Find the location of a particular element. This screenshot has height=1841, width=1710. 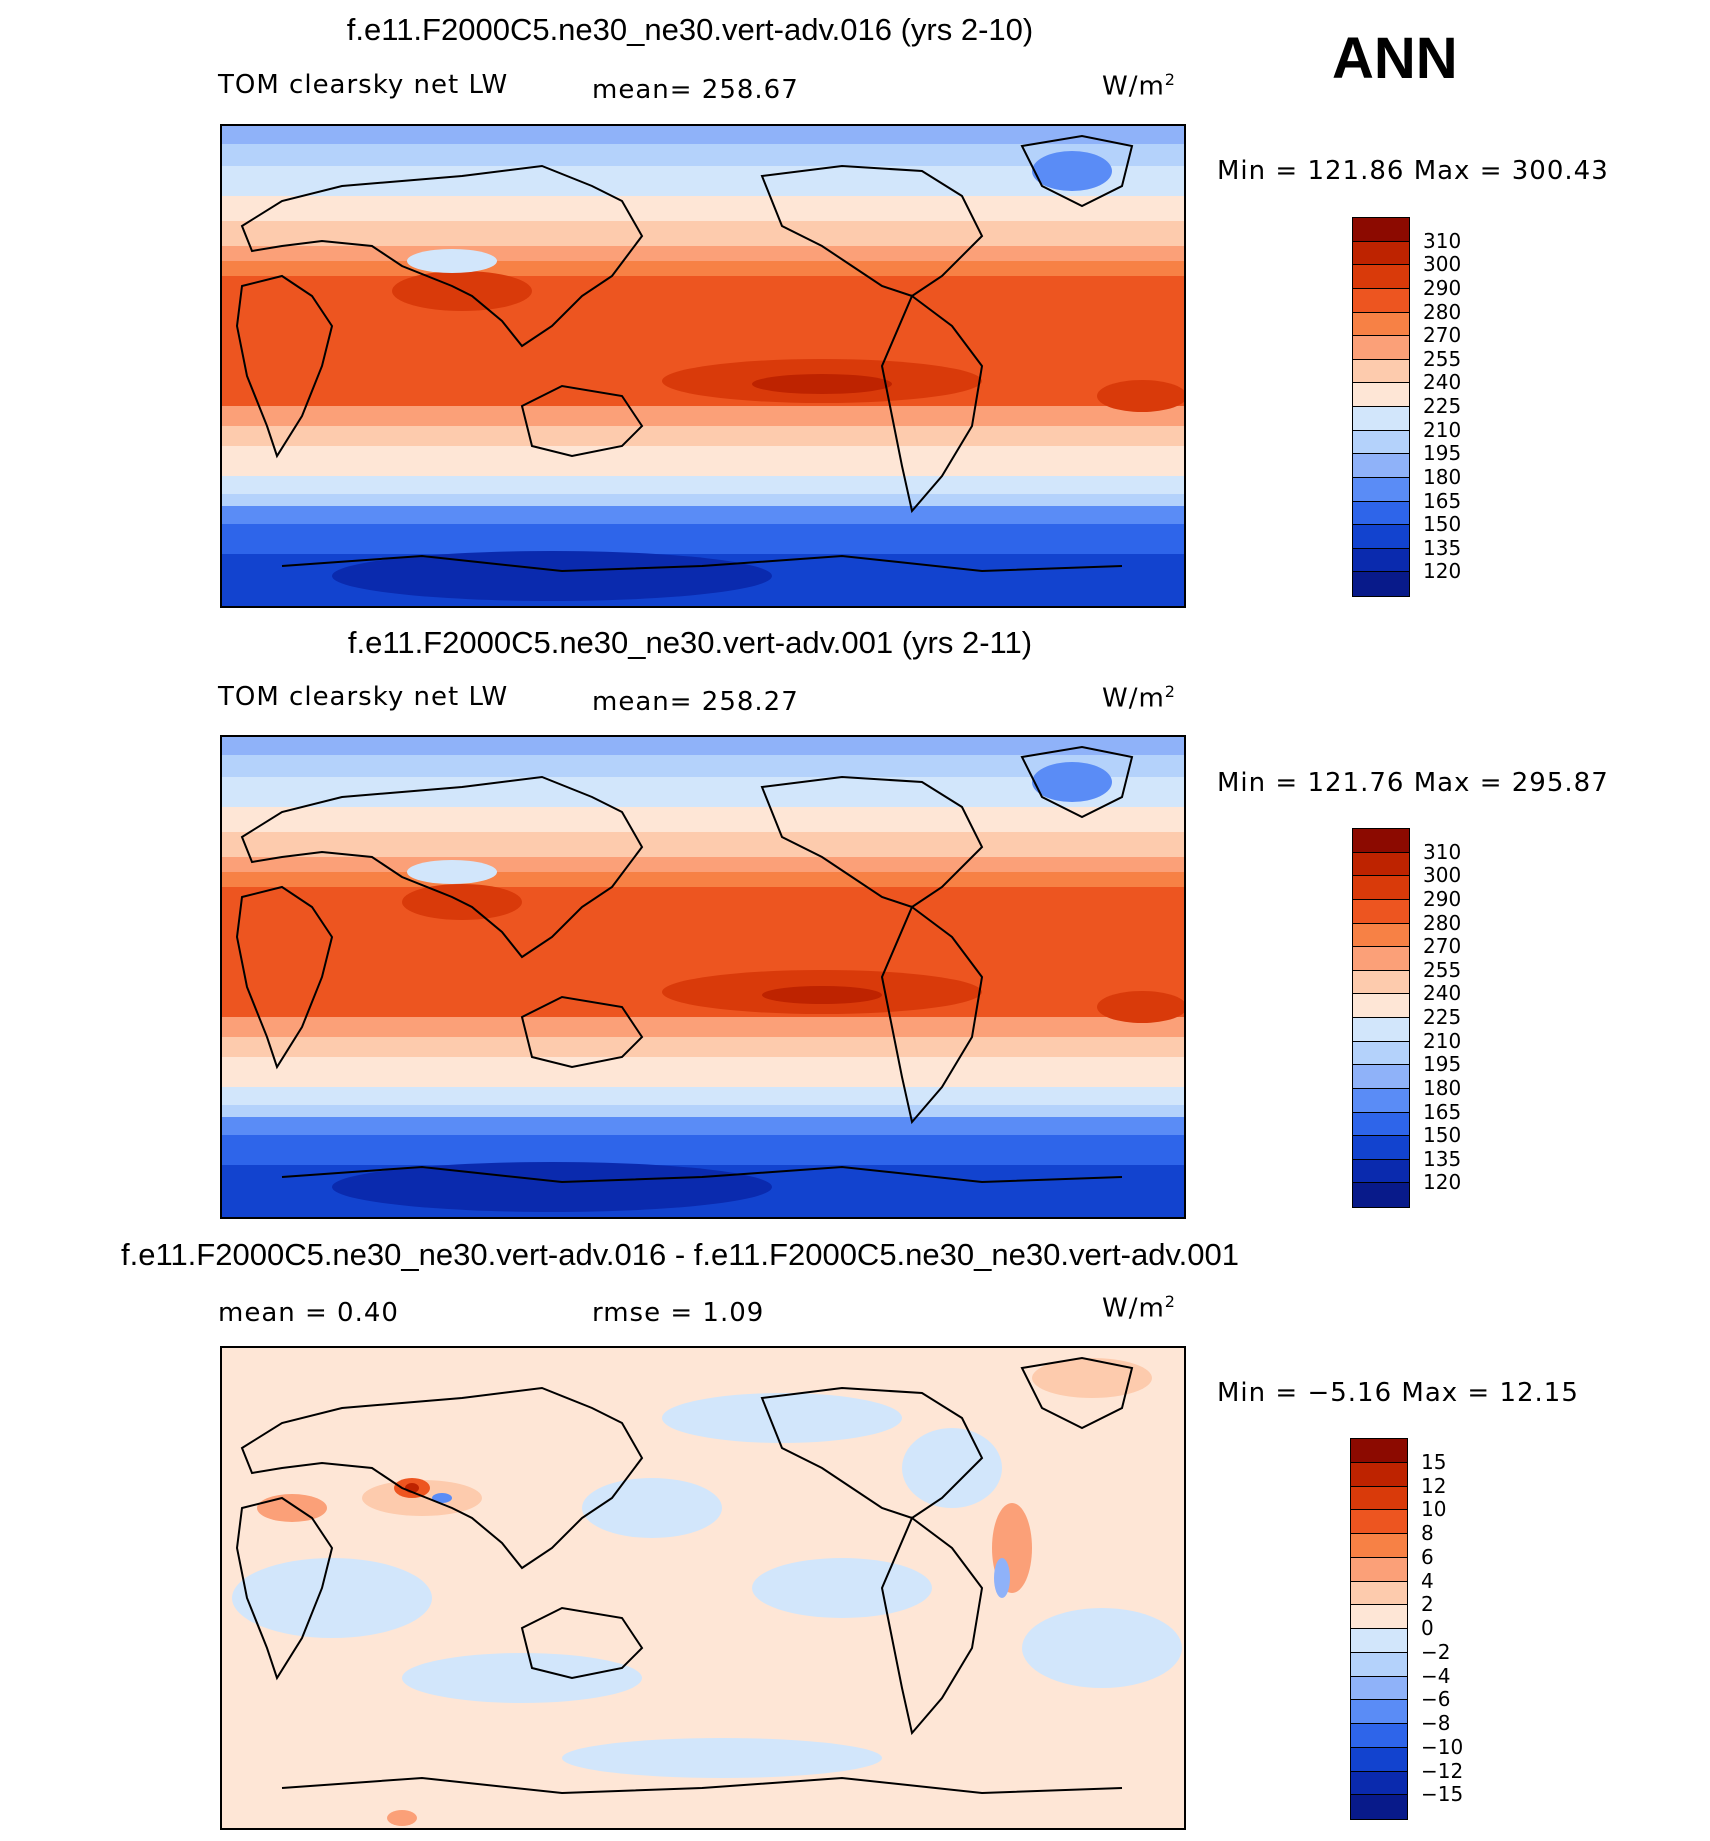

panel-1-map is located at coordinates (703, 366).